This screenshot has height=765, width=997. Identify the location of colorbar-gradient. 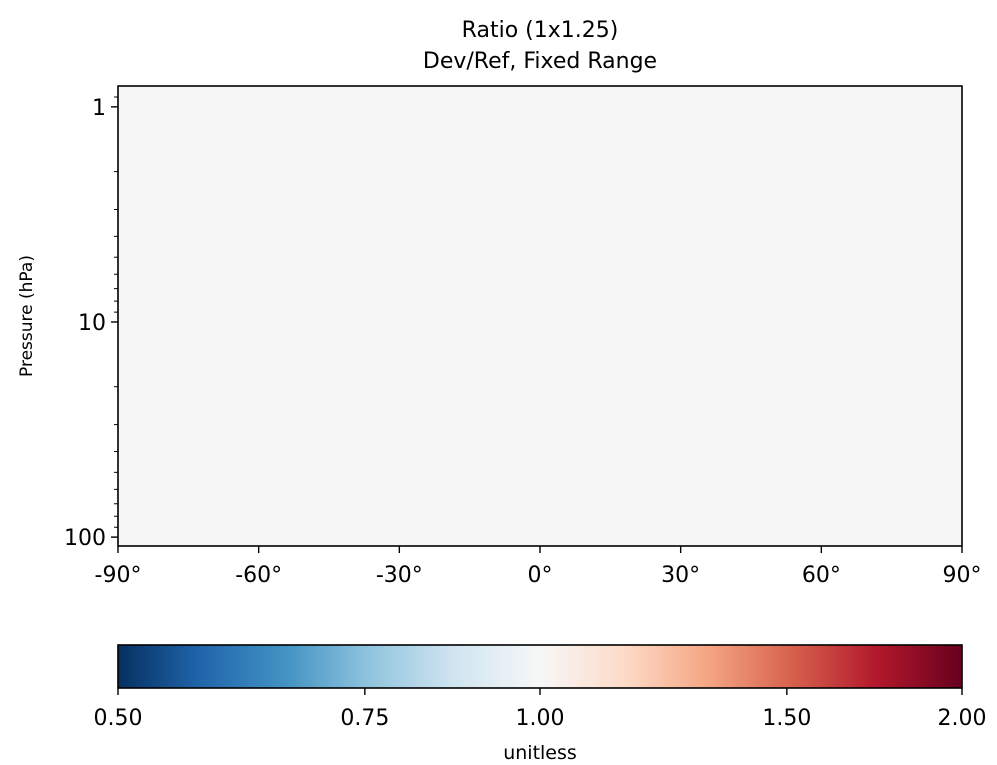
(540, 666).